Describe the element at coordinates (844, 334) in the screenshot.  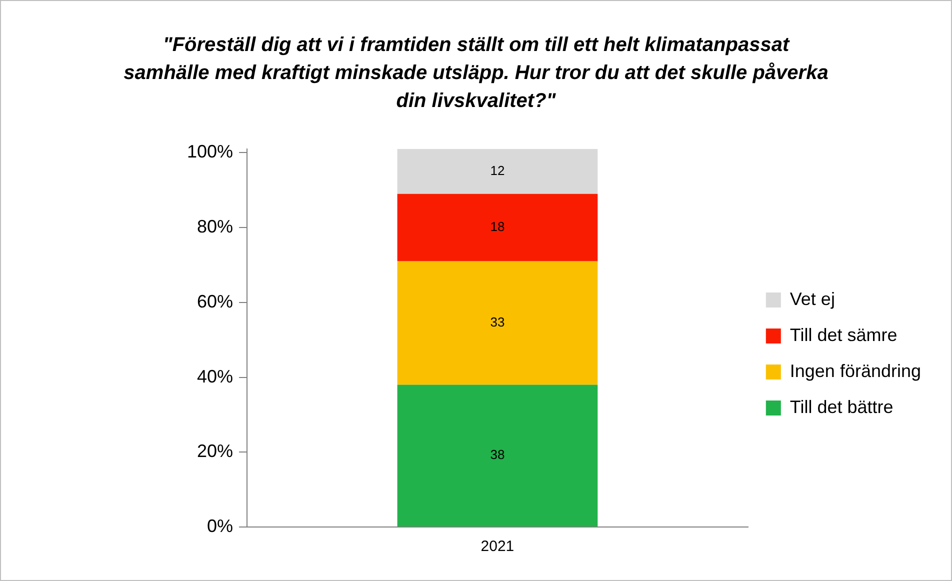
I see `legend-label: Till det sämre` at that location.